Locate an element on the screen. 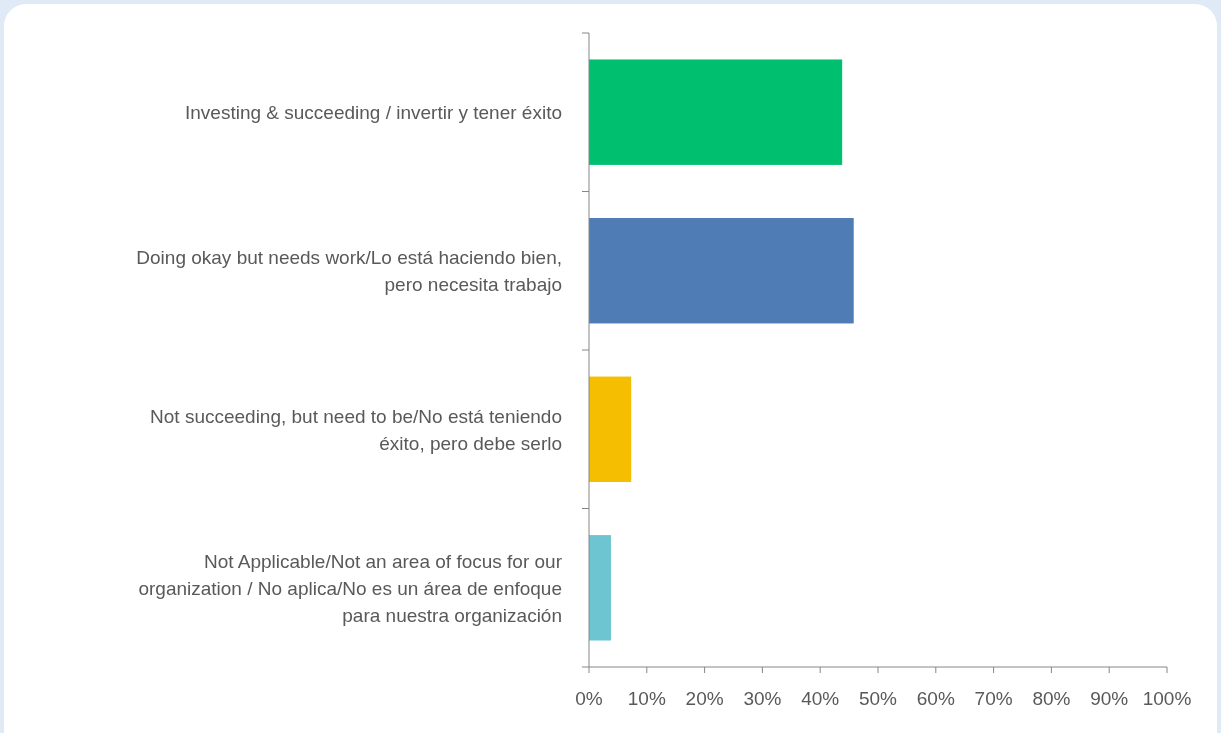 This screenshot has width=1221, height=733. y-tick-label: Doing okay but needs work/Lo está haciendo bien, pero necesita trabajo is located at coordinates (349, 270).